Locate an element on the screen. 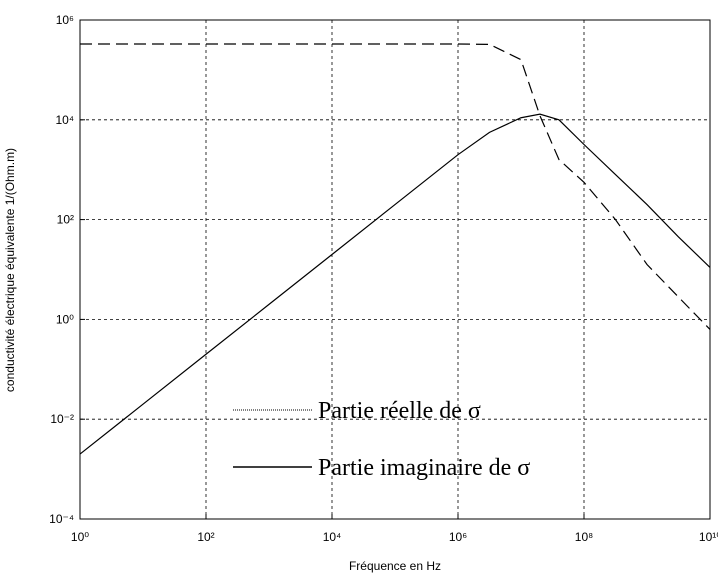 The height and width of the screenshot is (584, 718). x-tick-label: 10⁸ is located at coordinates (584, 537).